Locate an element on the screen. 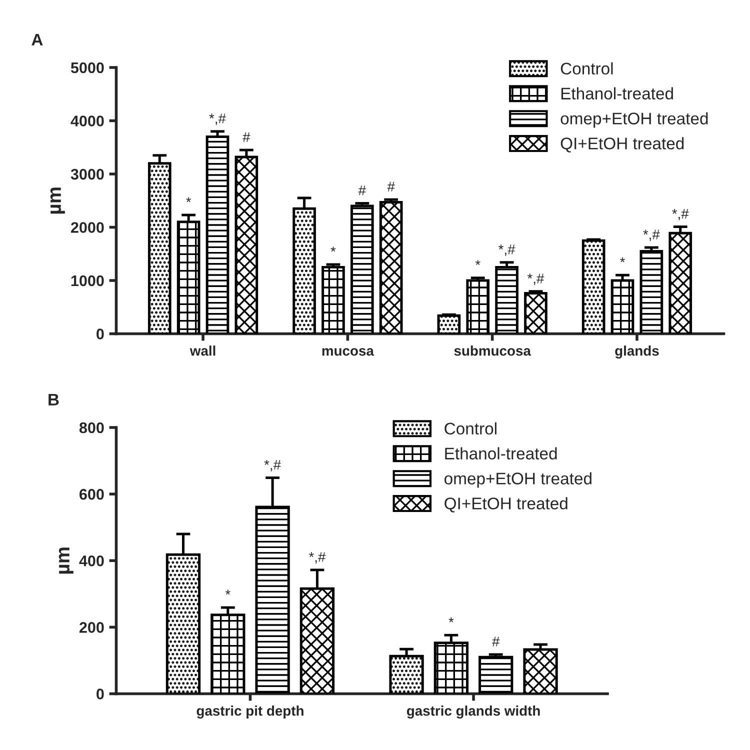 This screenshot has width=750, height=750. y-tick-label: 200 is located at coordinates (91, 627).